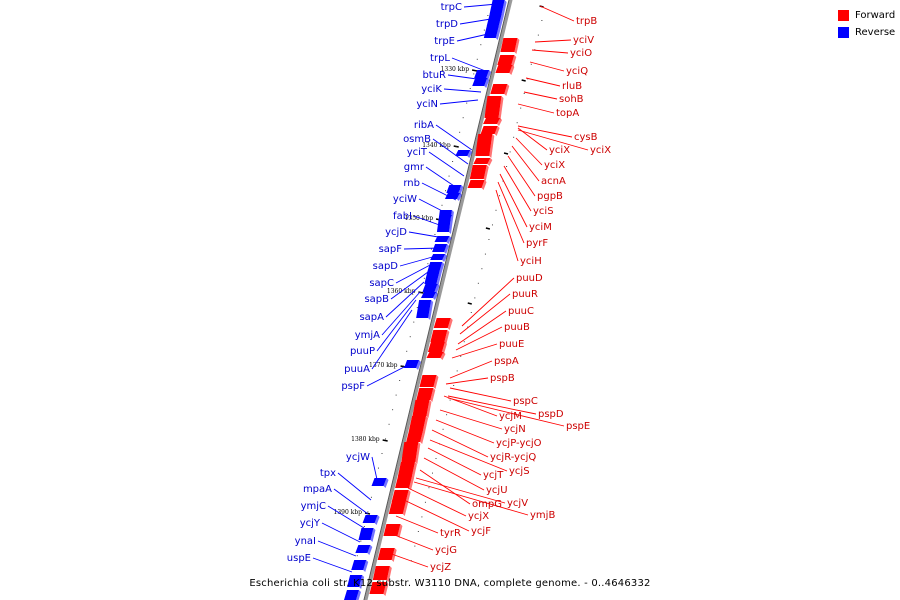 The width and height of the screenshot is (900, 600). I want to click on forward-gene-label: ompG, so click(487, 504).